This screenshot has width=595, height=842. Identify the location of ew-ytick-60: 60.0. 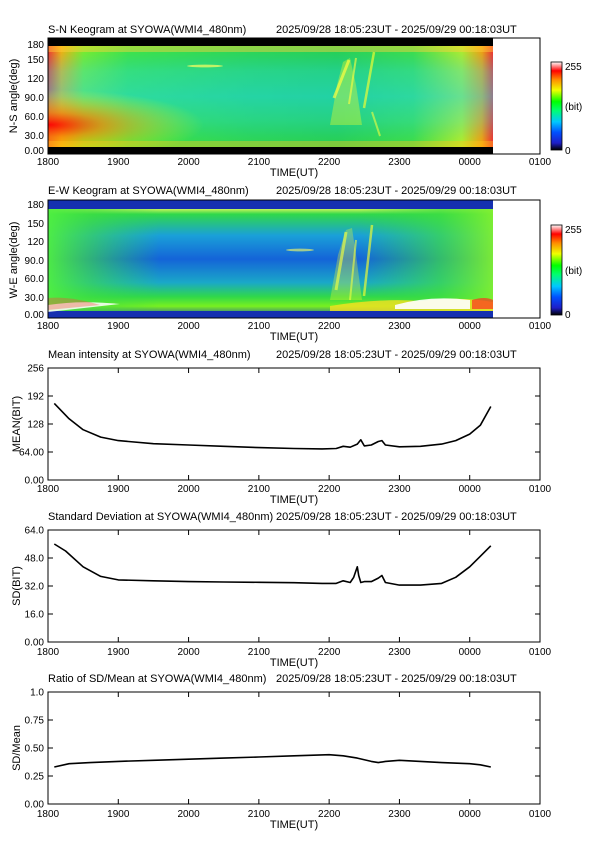
(35, 279).